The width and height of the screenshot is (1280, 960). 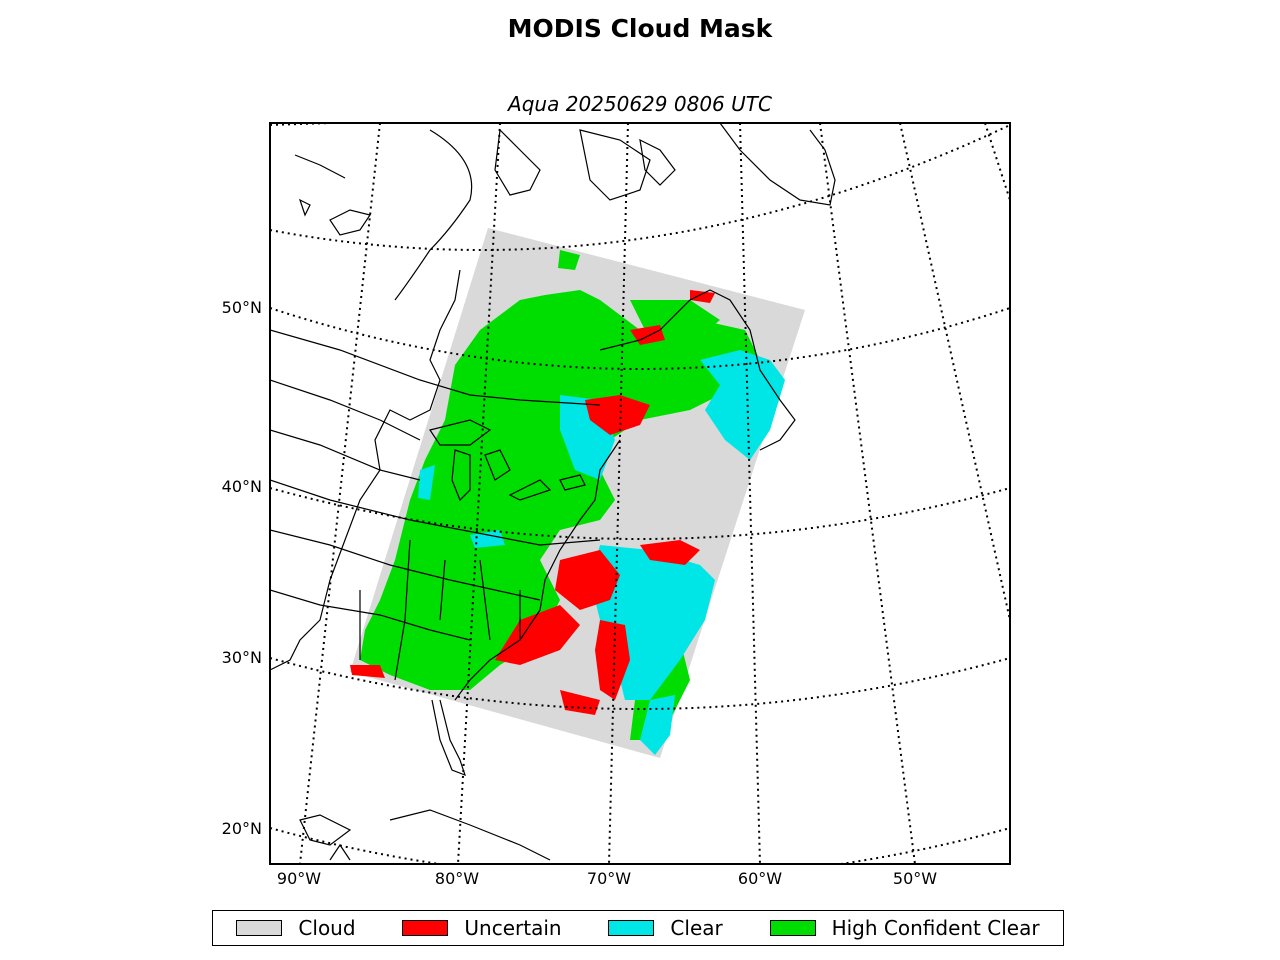 I want to click on lon-label-80w: 80°W, so click(x=457, y=878).